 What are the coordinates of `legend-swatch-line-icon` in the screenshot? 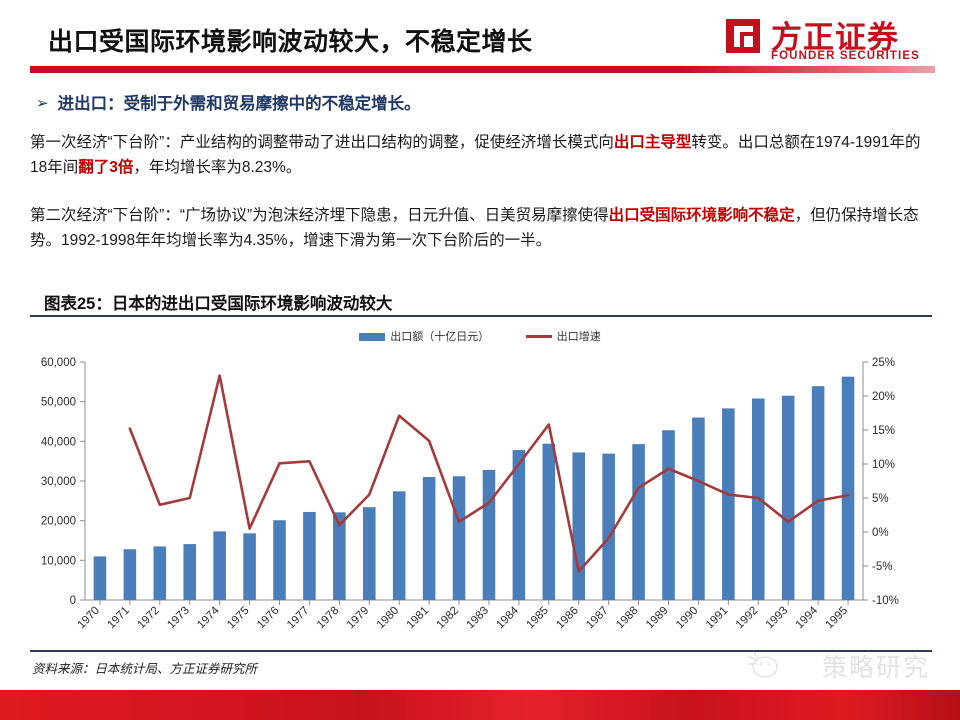 It's located at (538, 337).